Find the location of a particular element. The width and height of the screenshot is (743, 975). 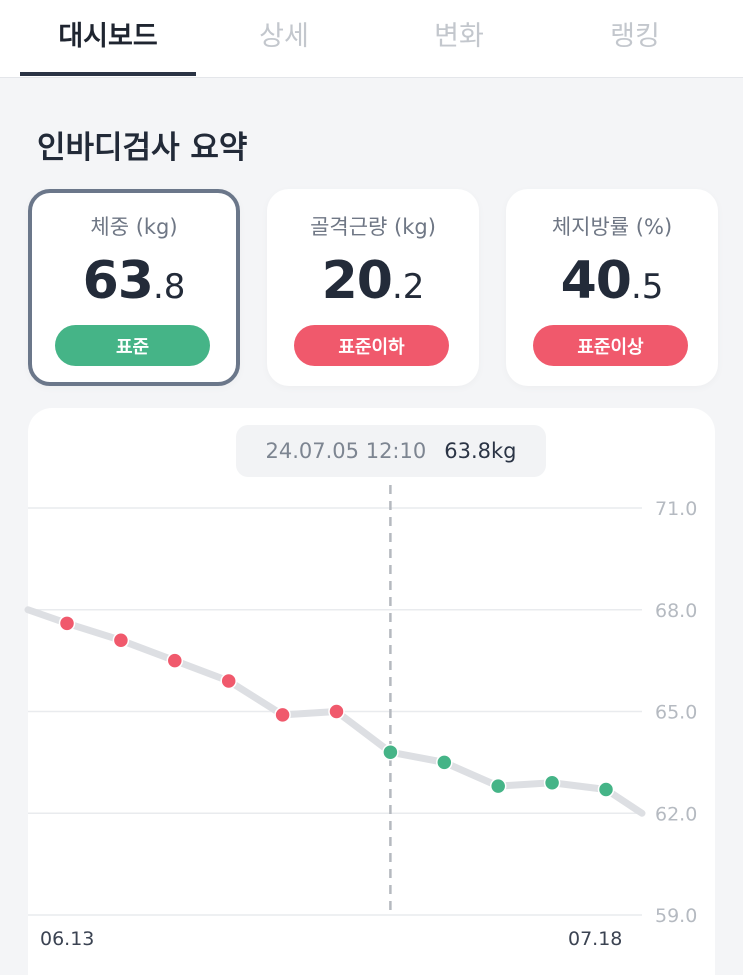

muscle-value: 20.2 is located at coordinates (373, 281).